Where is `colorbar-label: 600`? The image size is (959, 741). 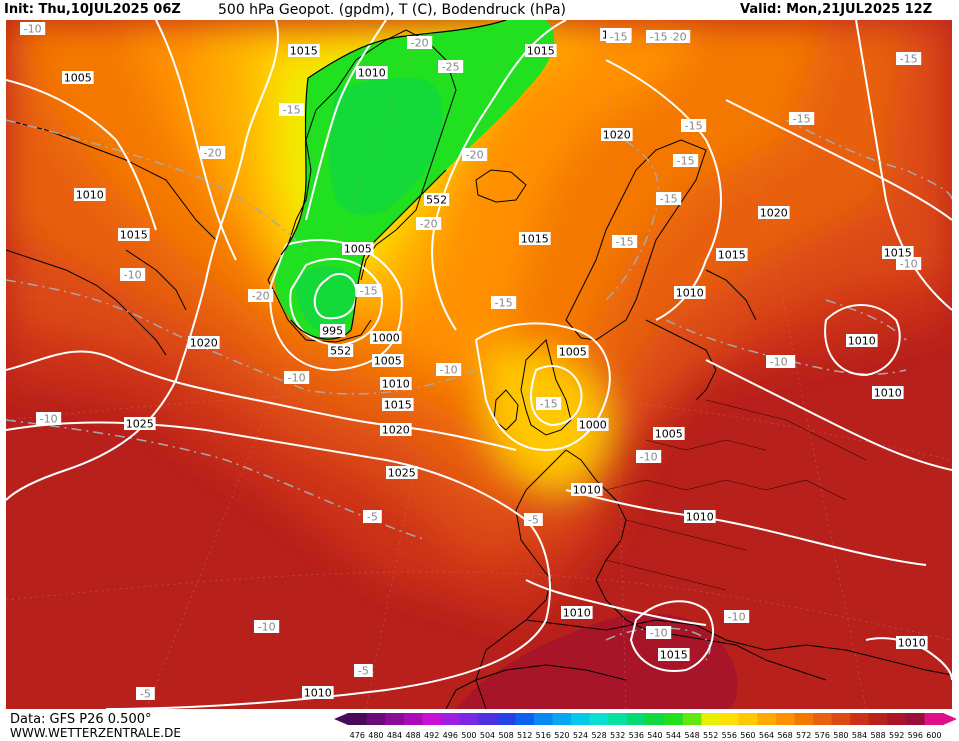
colorbar-label: 600 is located at coordinates (933, 735).